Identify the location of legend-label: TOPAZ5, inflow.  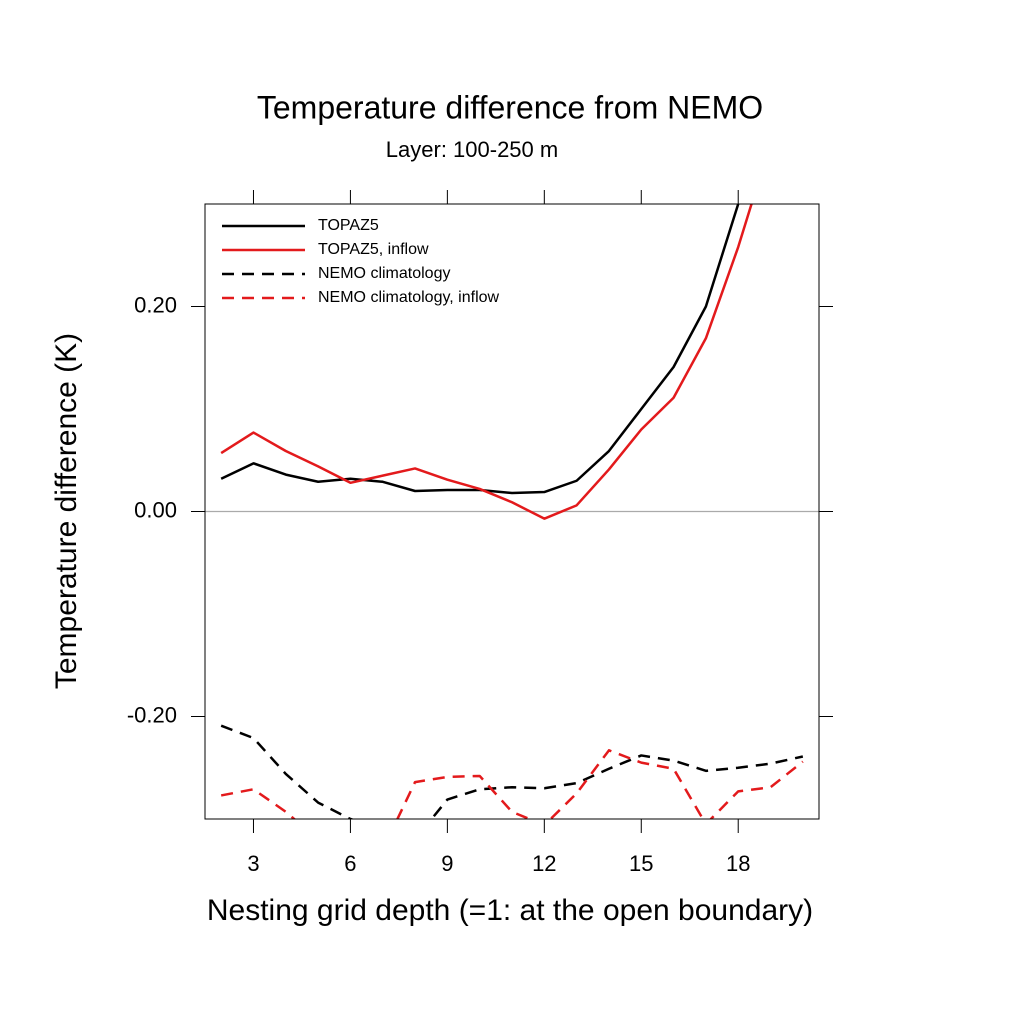
(373, 249).